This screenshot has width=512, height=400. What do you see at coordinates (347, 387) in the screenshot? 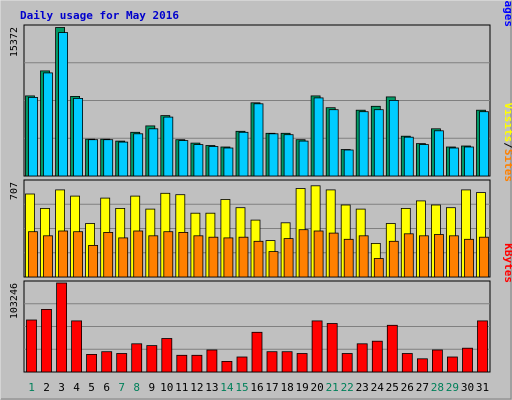
I see `xtick-label-22: 22` at bounding box center [347, 387].